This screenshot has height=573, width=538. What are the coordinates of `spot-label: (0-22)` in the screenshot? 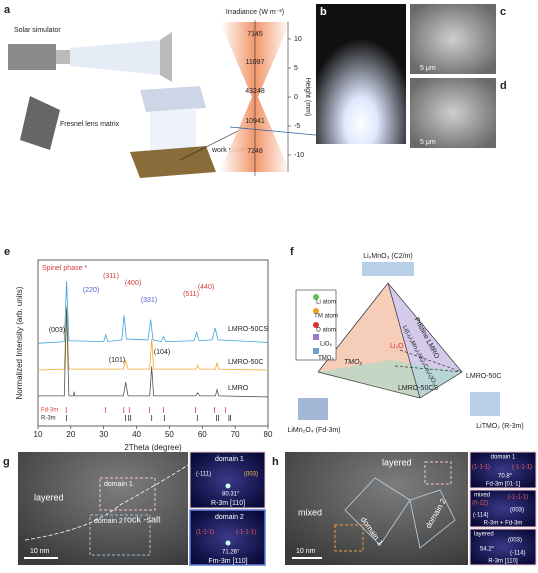 It's located at (480, 504).